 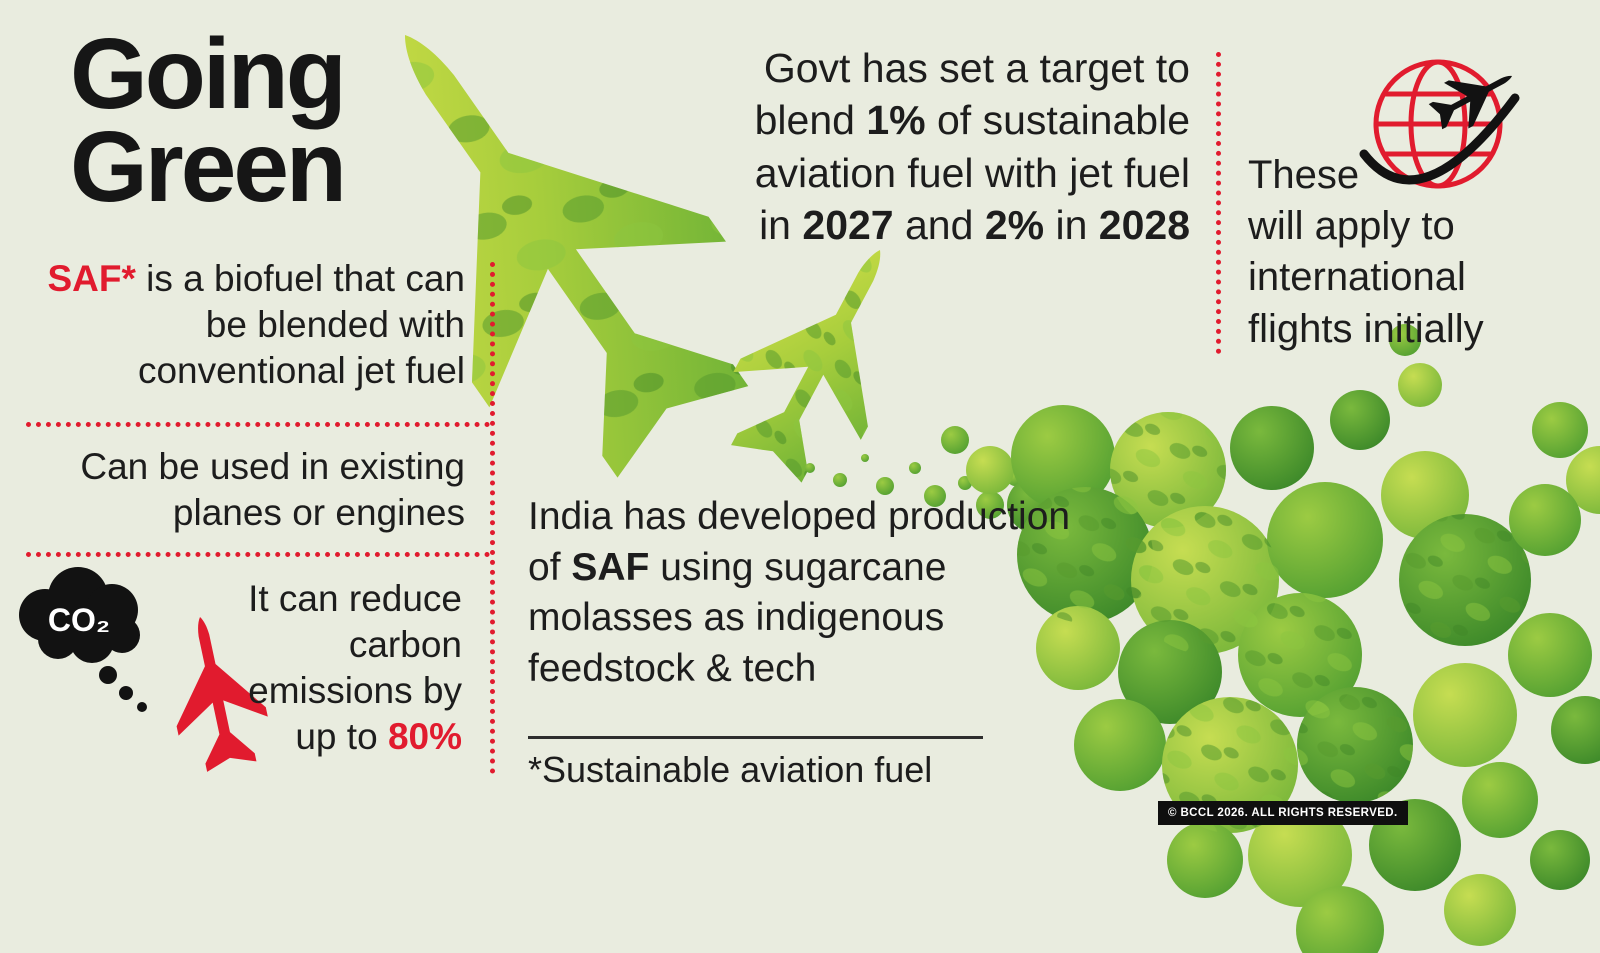 What do you see at coordinates (1144, 225) in the screenshot?
I see `govt-bold-2028: 2028` at bounding box center [1144, 225].